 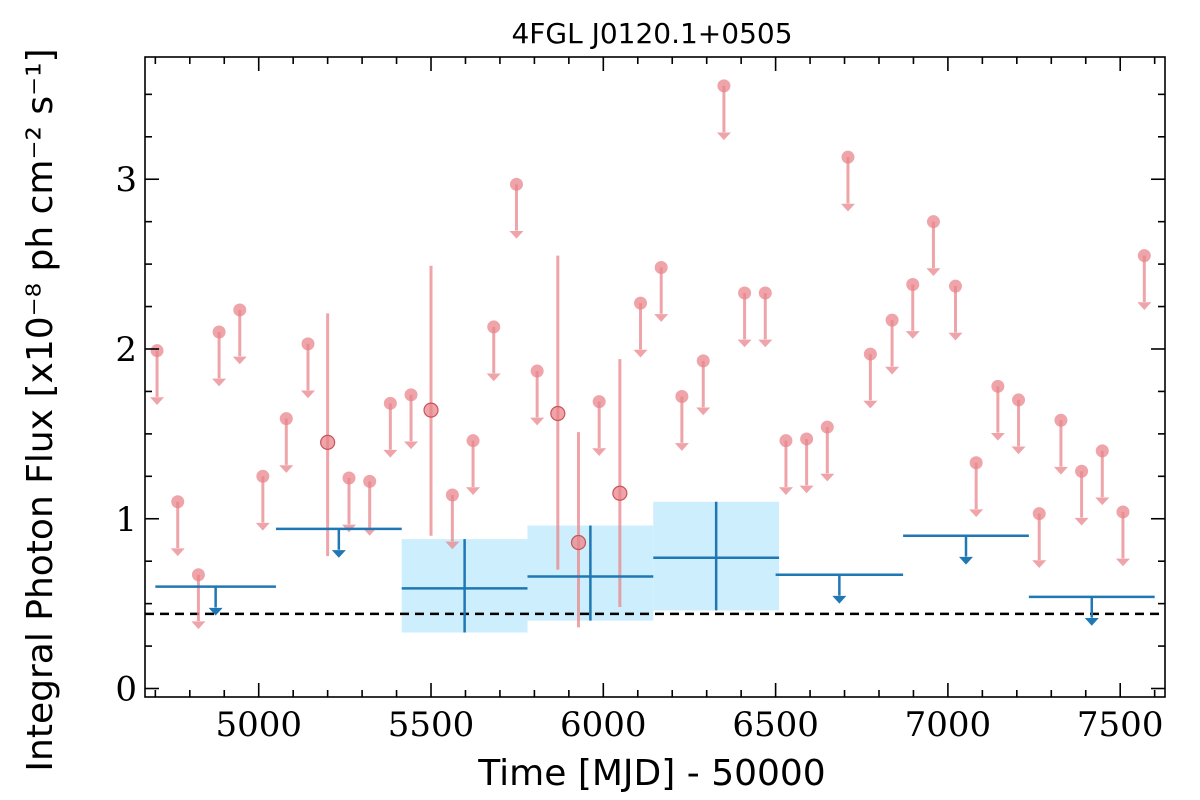 What do you see at coordinates (948, 725) in the screenshot?
I see `x-tick-label: 7000` at bounding box center [948, 725].